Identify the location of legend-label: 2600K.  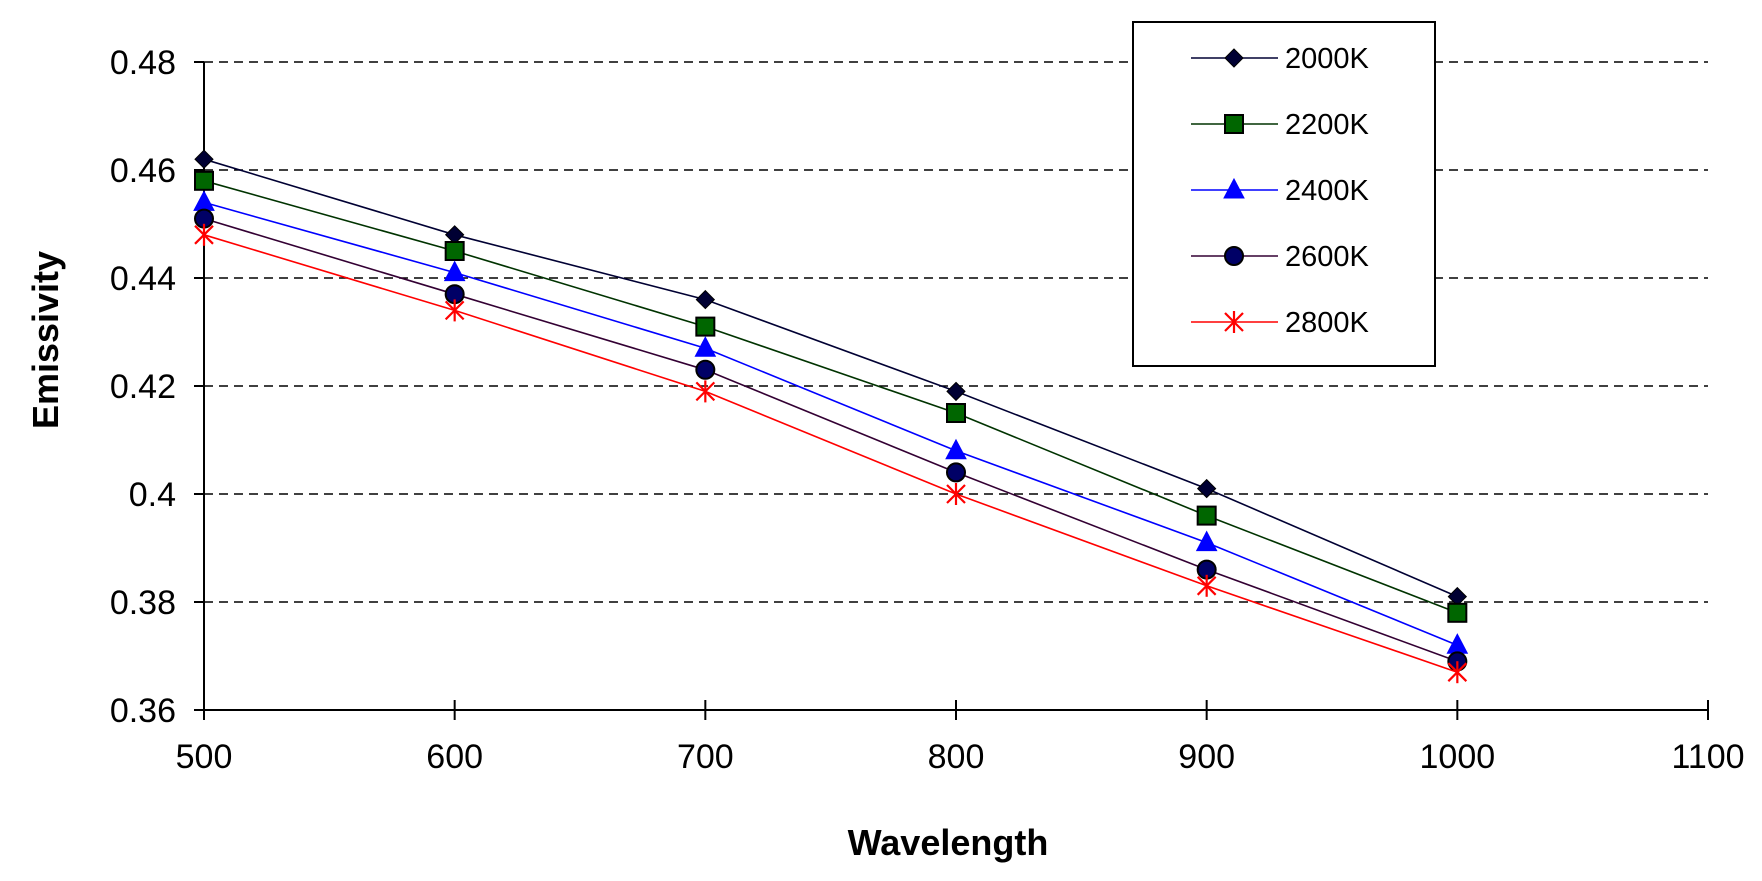
(1327, 257).